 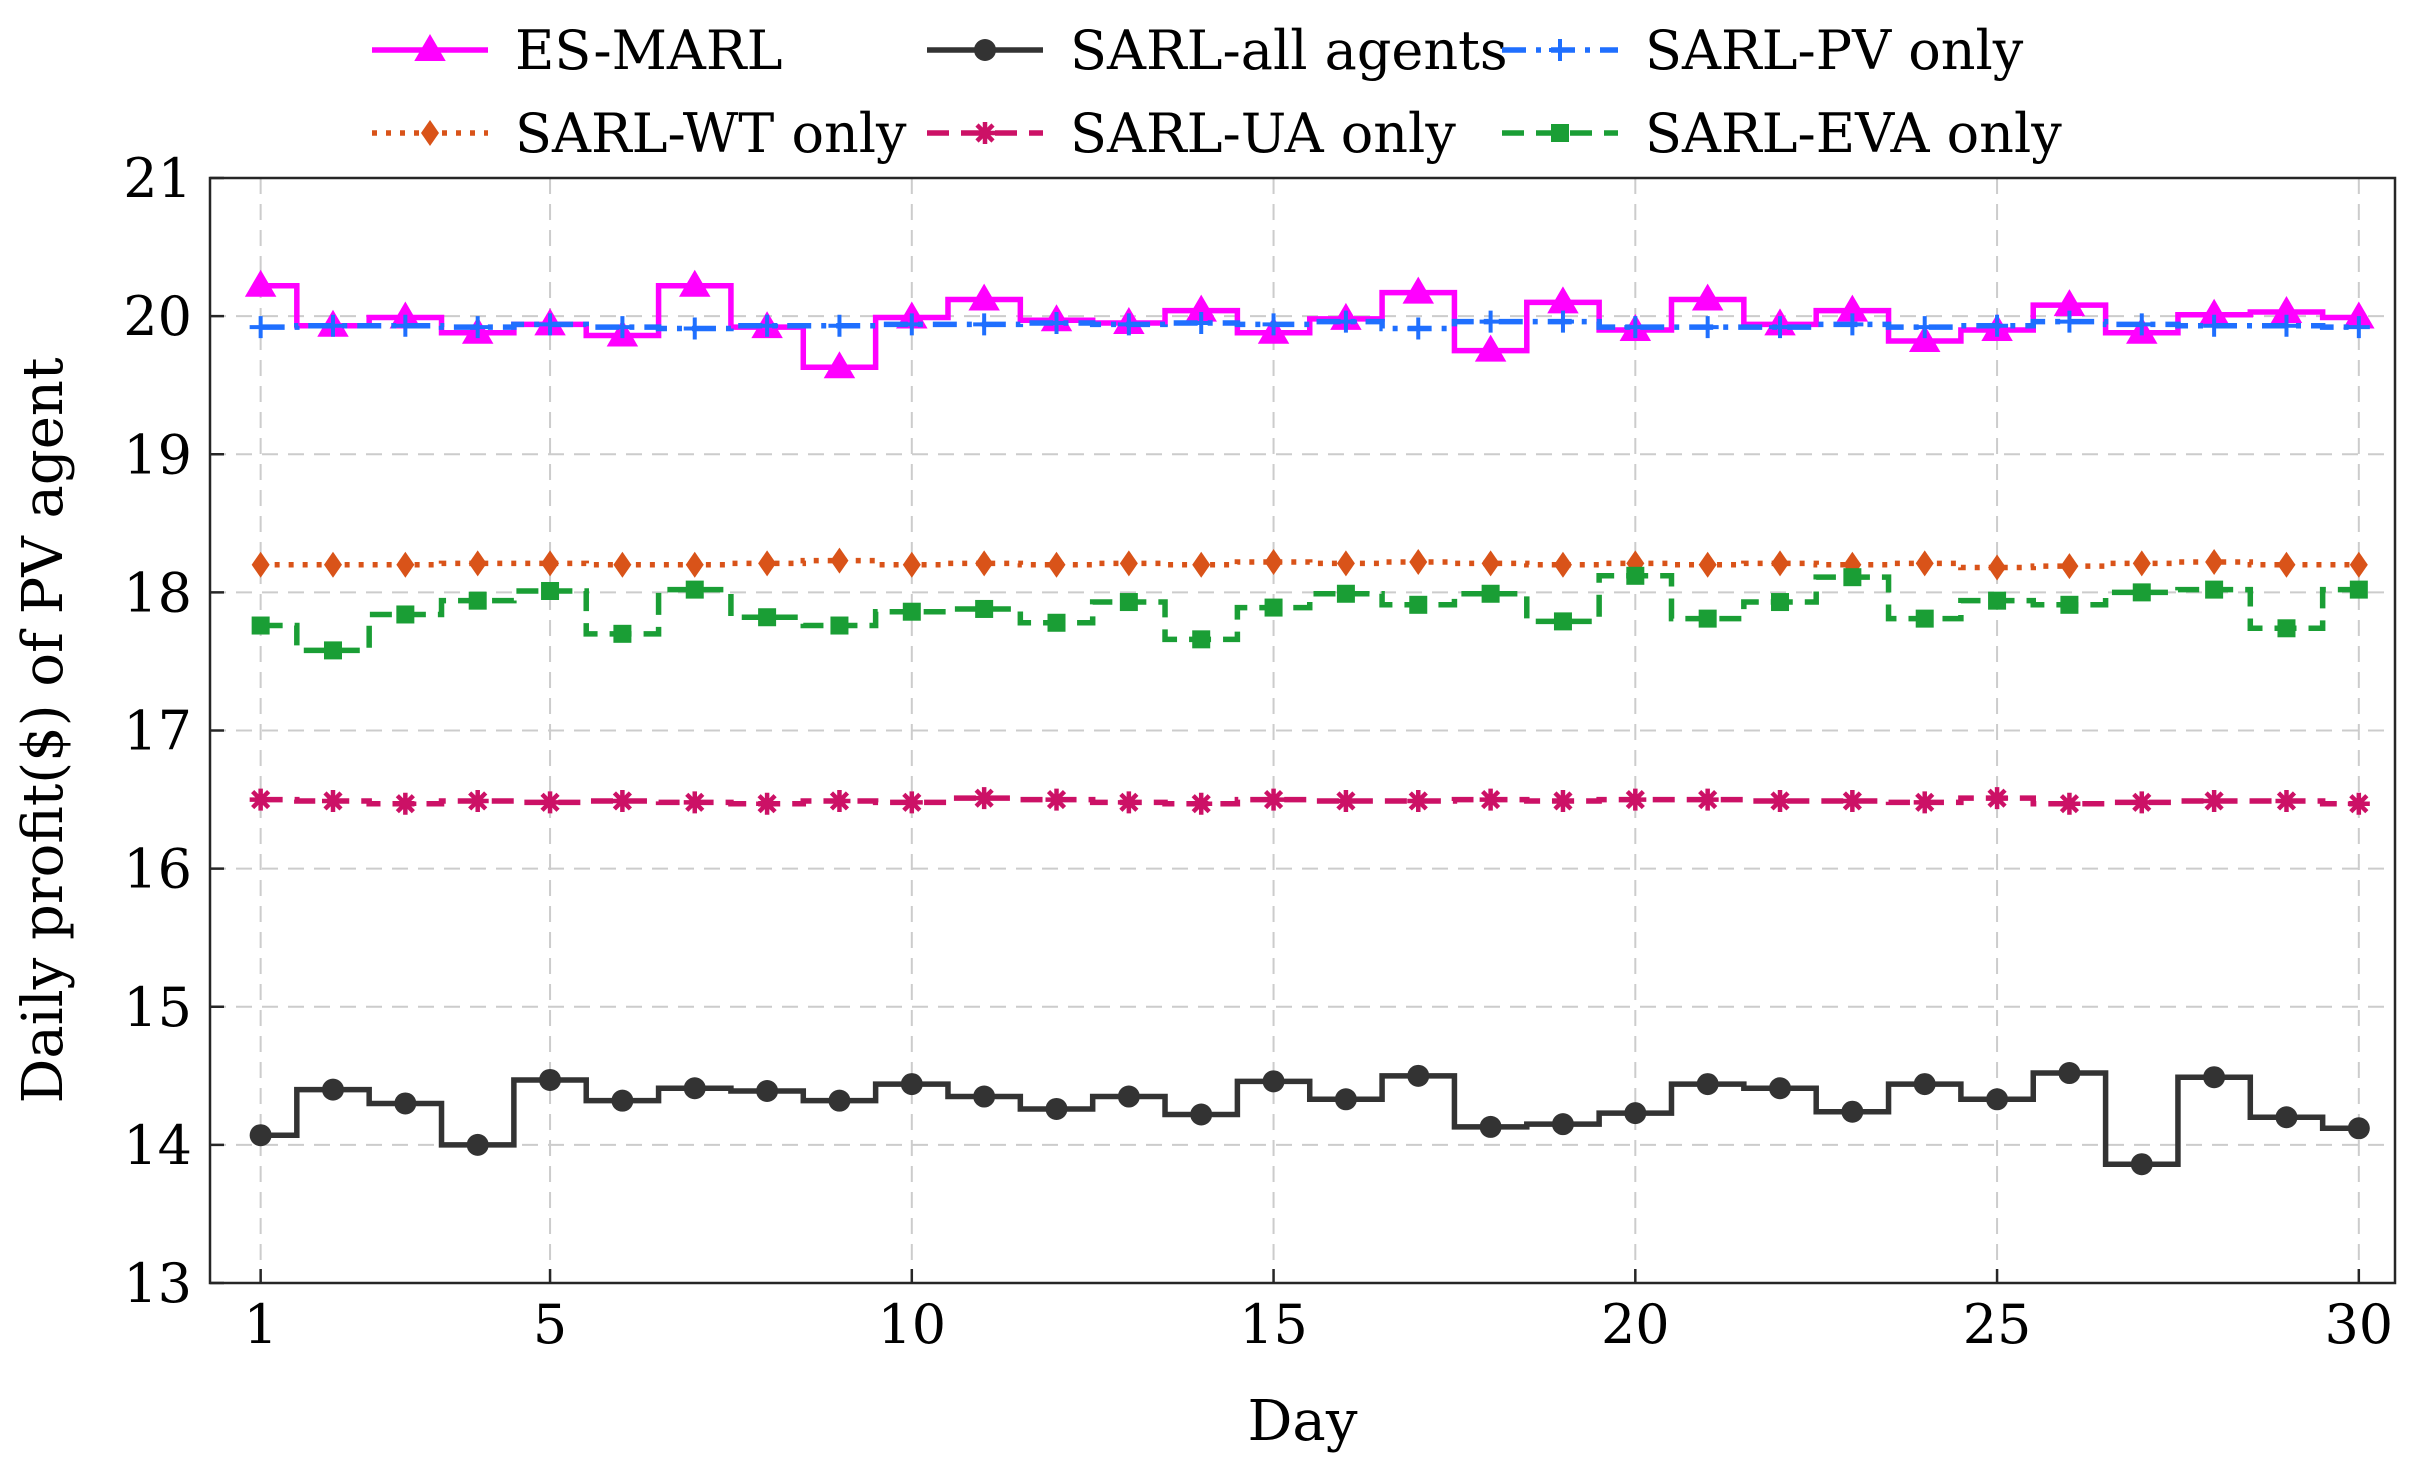 What do you see at coordinates (1635, 1324) in the screenshot?
I see `x-tick-label: 20` at bounding box center [1635, 1324].